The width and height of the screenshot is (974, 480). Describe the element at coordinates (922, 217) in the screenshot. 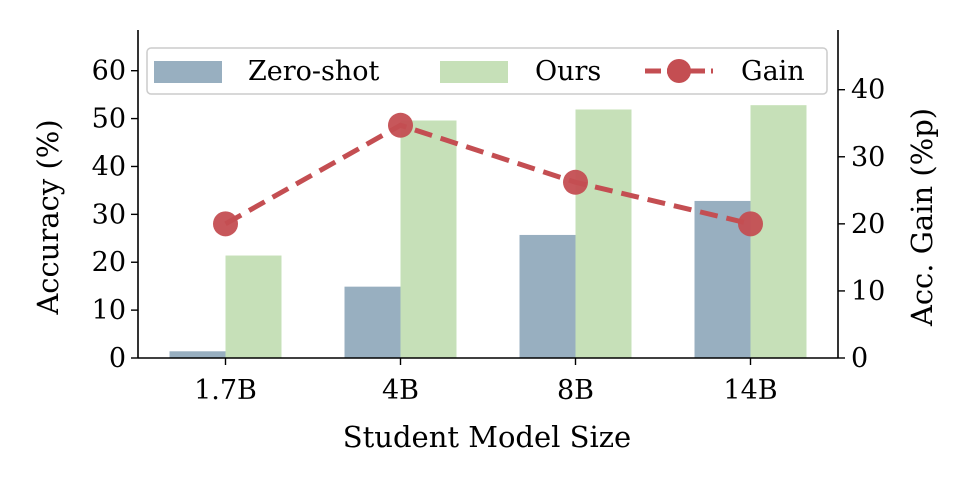

I see `y2-axis-title: Acc. Gain (%p)` at that location.